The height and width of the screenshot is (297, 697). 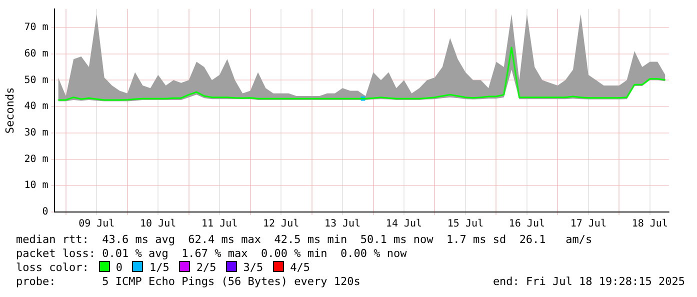 What do you see at coordinates (188, 282) in the screenshot?
I see `text: probe: 5 ICMP Echo Pings (56 Bytes) every 120s` at bounding box center [188, 282].